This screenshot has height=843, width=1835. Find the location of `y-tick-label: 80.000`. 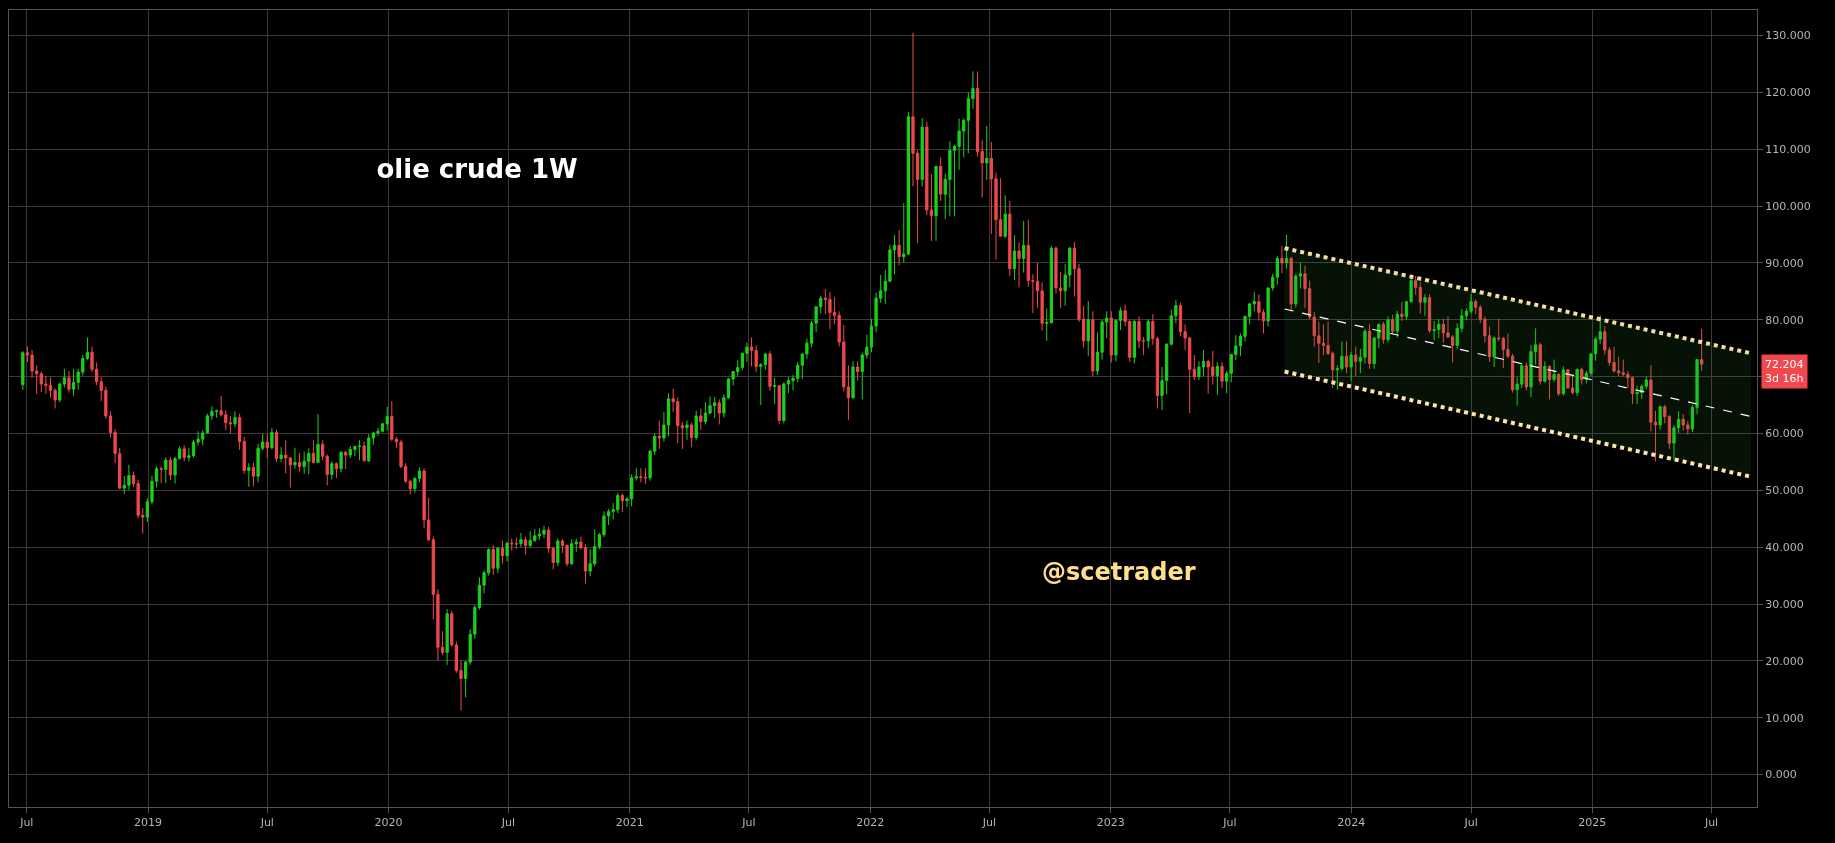

y-tick-label: 80.000 is located at coordinates (1784, 320).